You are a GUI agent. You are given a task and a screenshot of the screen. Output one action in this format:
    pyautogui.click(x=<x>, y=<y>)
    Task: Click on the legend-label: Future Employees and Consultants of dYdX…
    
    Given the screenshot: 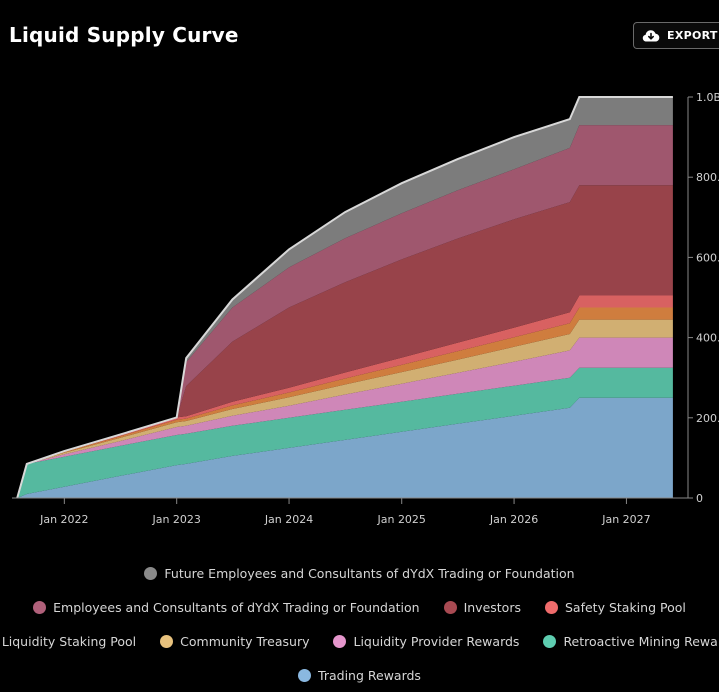 What is the action you would take?
    pyautogui.click(x=369, y=573)
    